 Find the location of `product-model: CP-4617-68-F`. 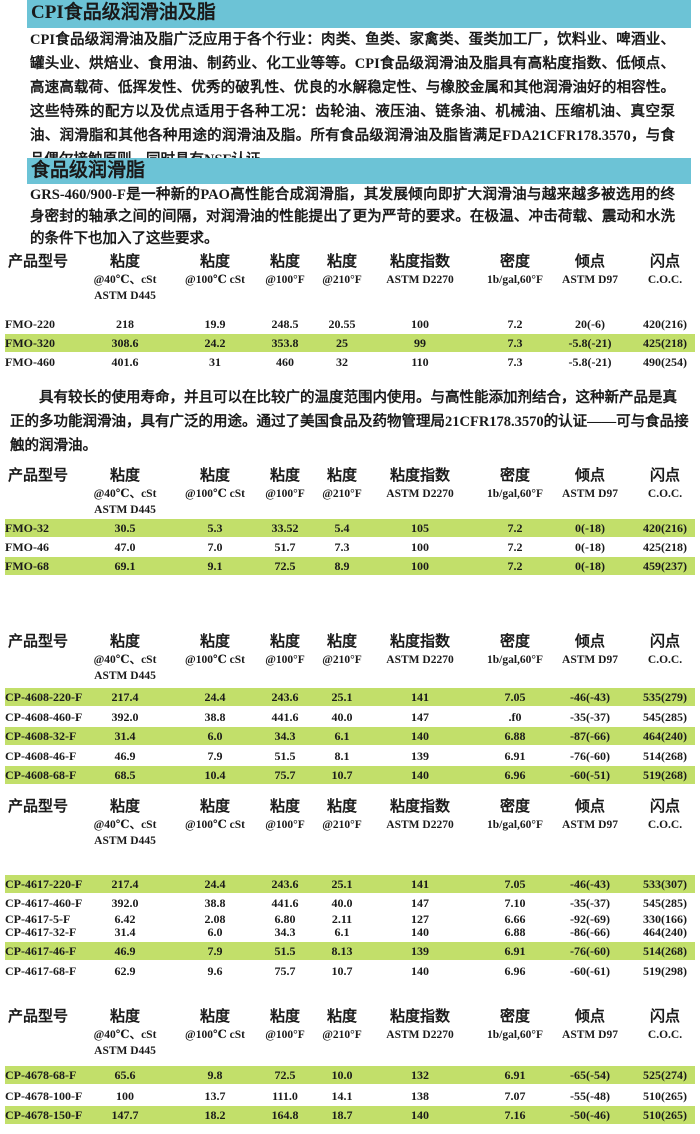

product-model: CP-4617-68-F is located at coordinates (41, 971).